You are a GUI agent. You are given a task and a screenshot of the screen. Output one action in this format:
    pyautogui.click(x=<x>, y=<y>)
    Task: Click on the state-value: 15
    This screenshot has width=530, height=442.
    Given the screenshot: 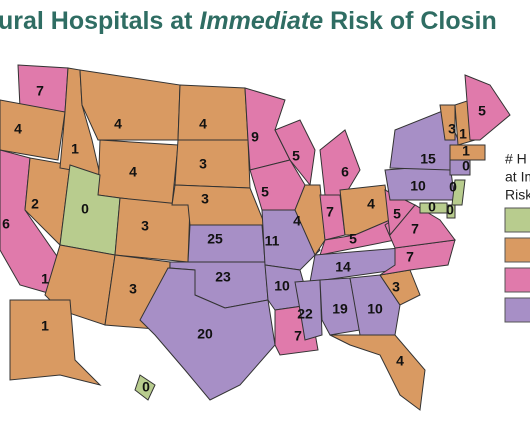 What is the action you would take?
    pyautogui.click(x=428, y=159)
    